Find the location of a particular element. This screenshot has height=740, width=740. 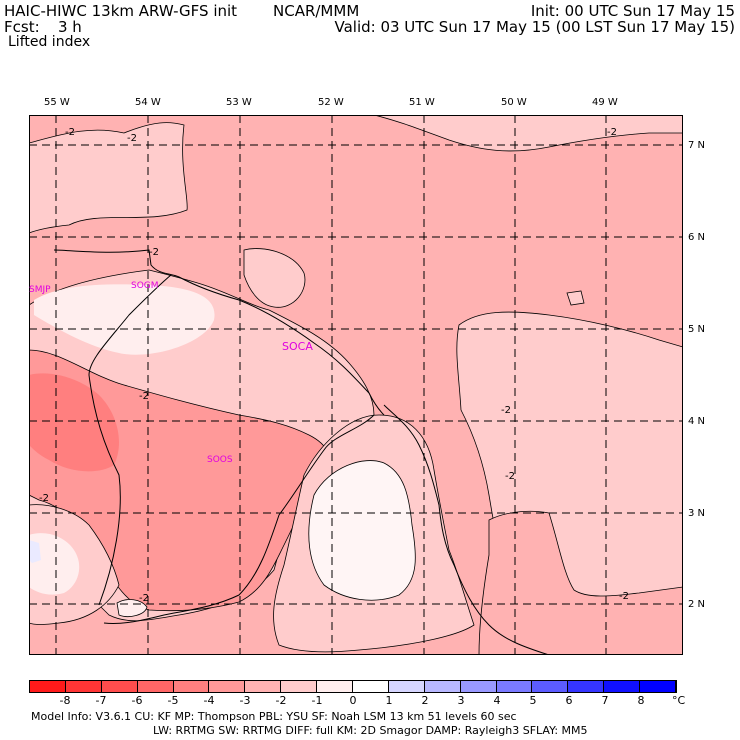

field-region-sw-white is located at coordinates (54, 564).